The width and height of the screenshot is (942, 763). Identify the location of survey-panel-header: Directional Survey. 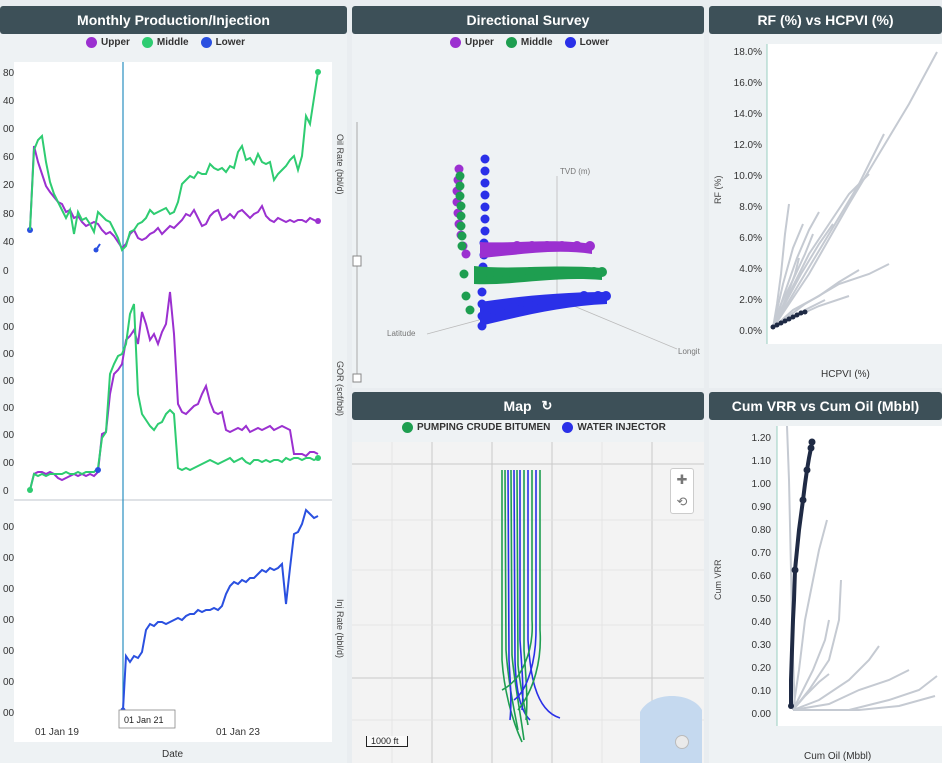
(528, 20).